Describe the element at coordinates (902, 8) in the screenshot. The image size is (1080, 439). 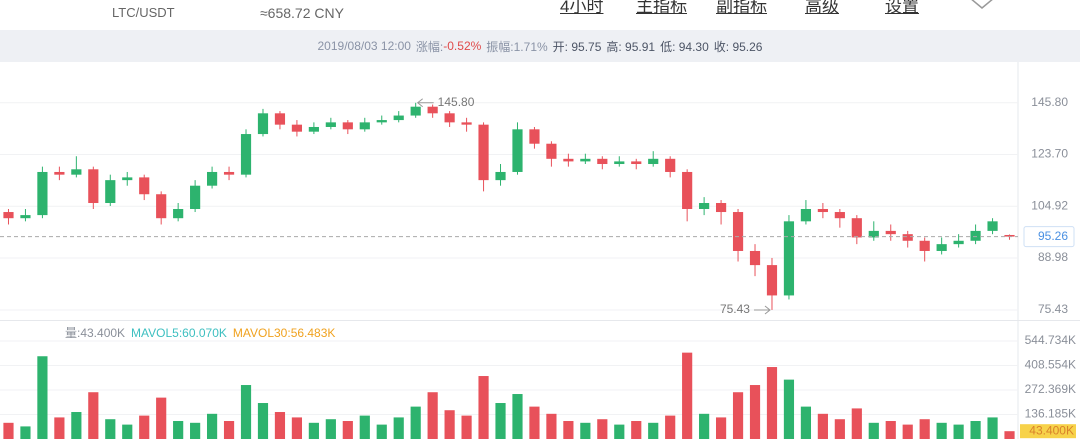
I see `menu-item: 设置` at that location.